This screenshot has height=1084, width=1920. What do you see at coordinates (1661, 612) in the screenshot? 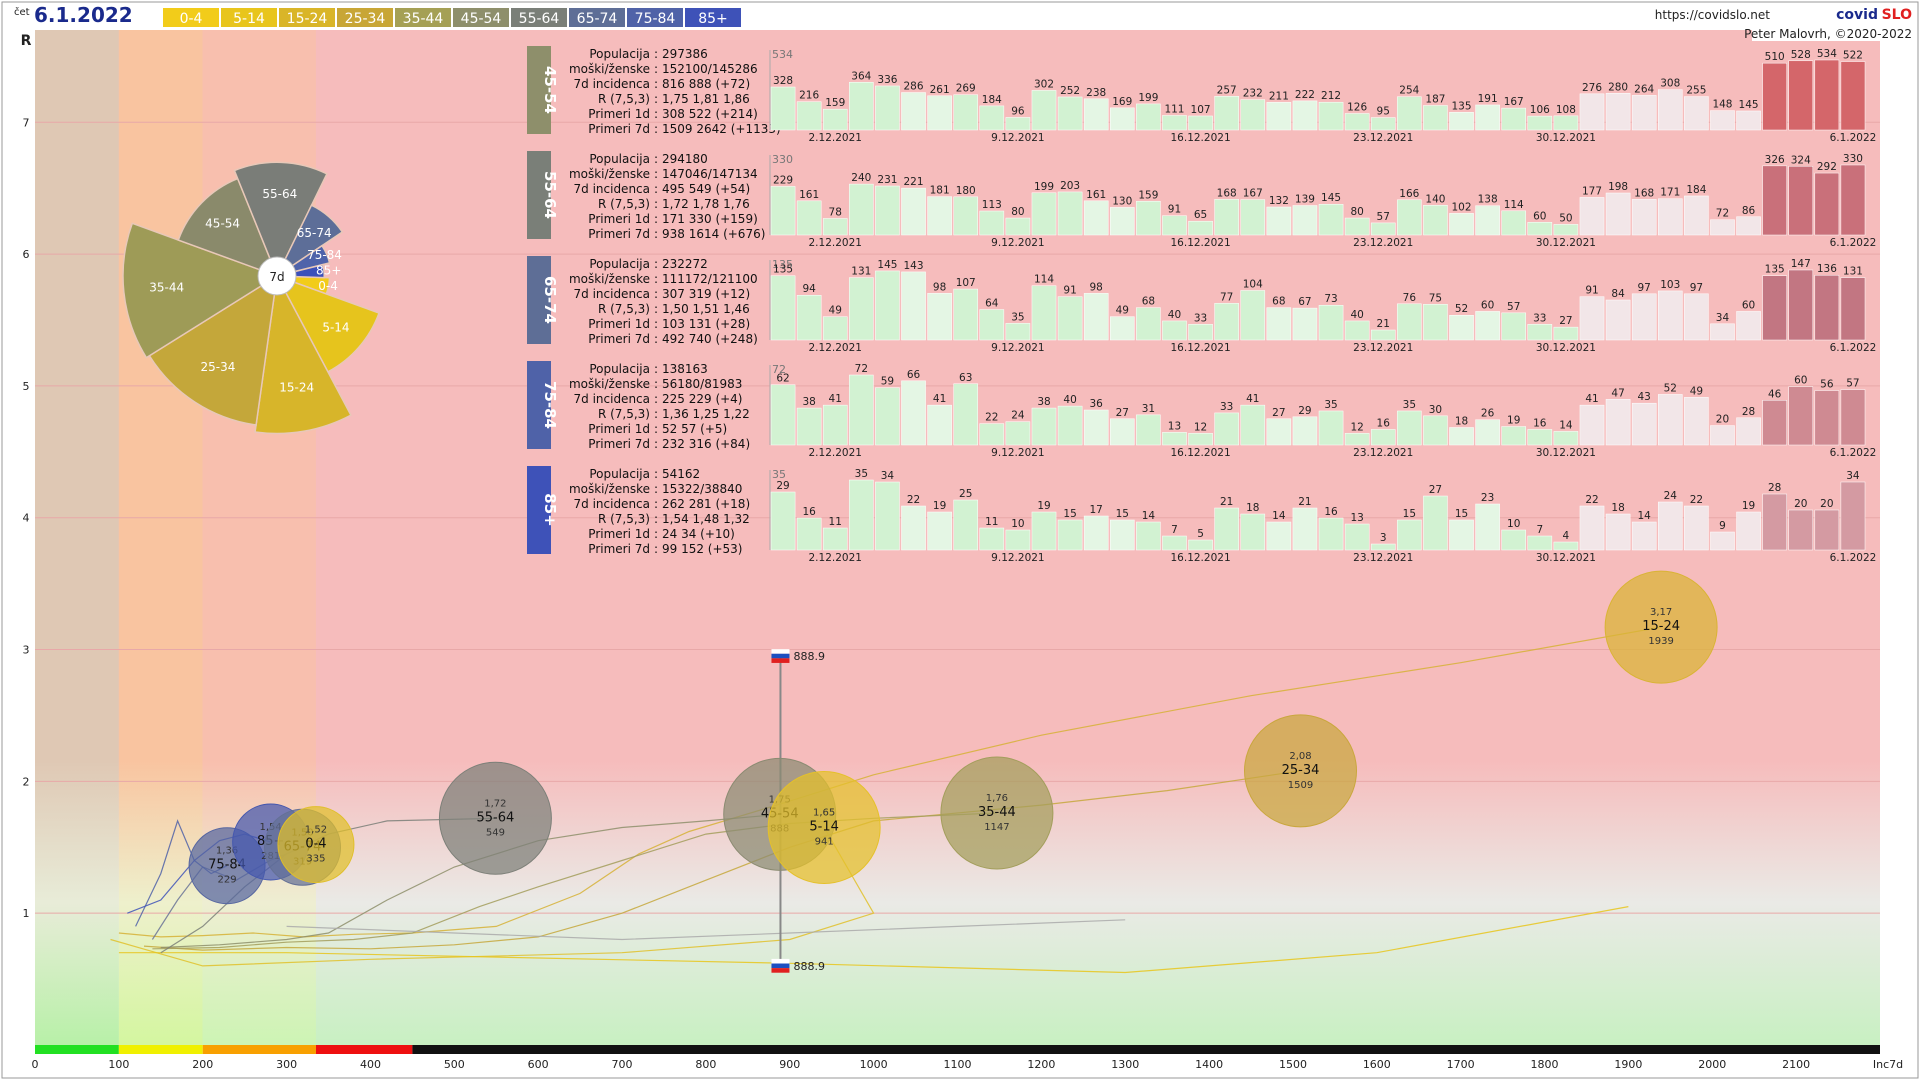
I see `bubble-r-value: 3,17` at bounding box center [1661, 612].